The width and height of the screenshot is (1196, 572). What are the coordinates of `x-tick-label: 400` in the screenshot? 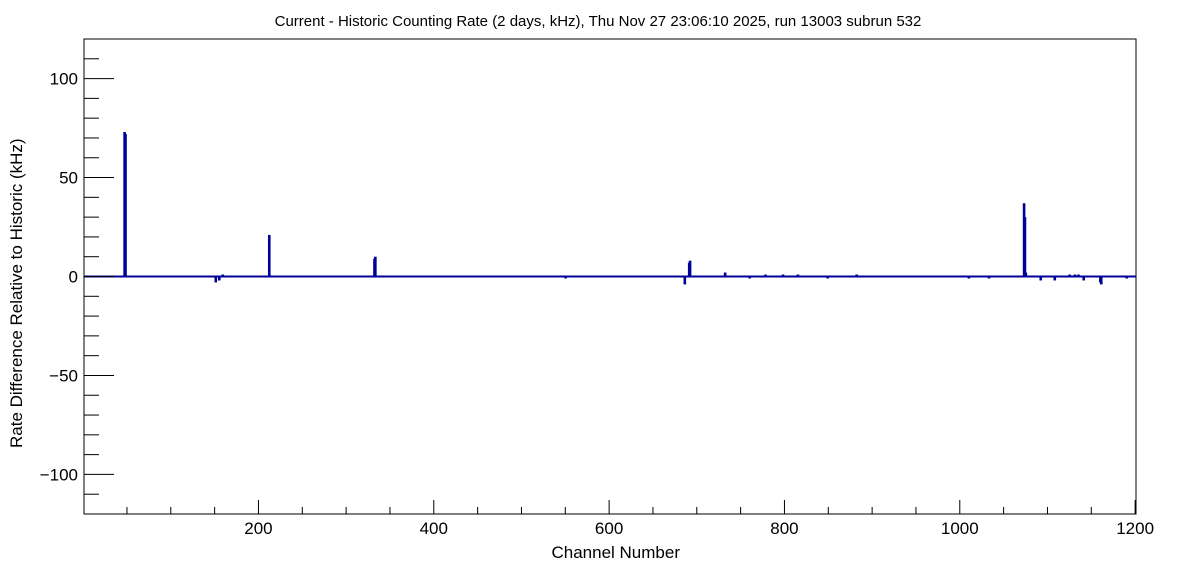 It's located at (434, 528).